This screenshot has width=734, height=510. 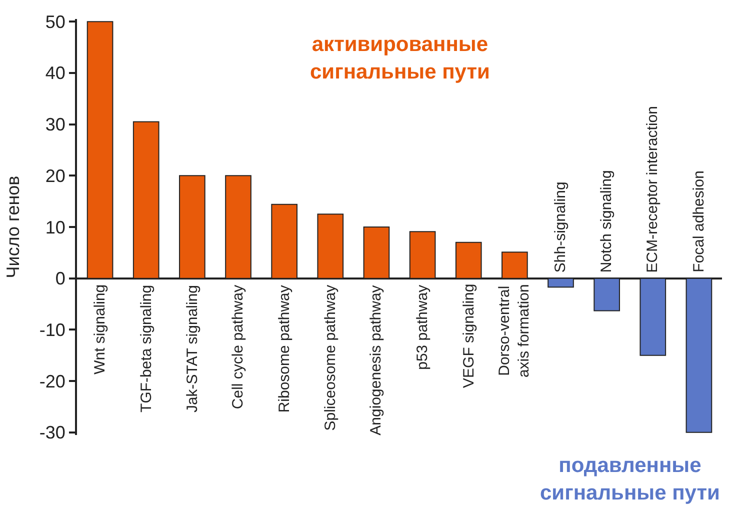 I want to click on x-tick-label: VEGF signaling, so click(x=469, y=336).